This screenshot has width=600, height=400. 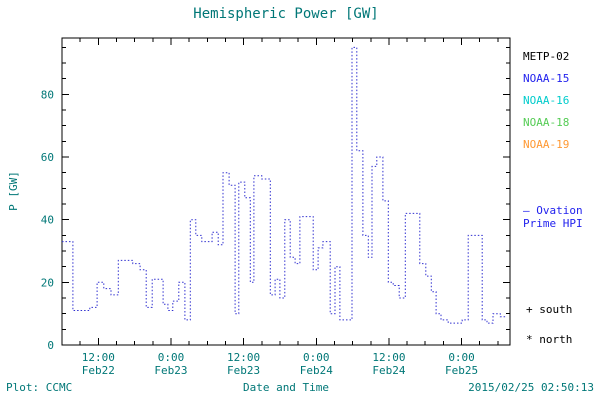 I want to click on legend-item-noaa18: NOAA-18, so click(x=546, y=122).